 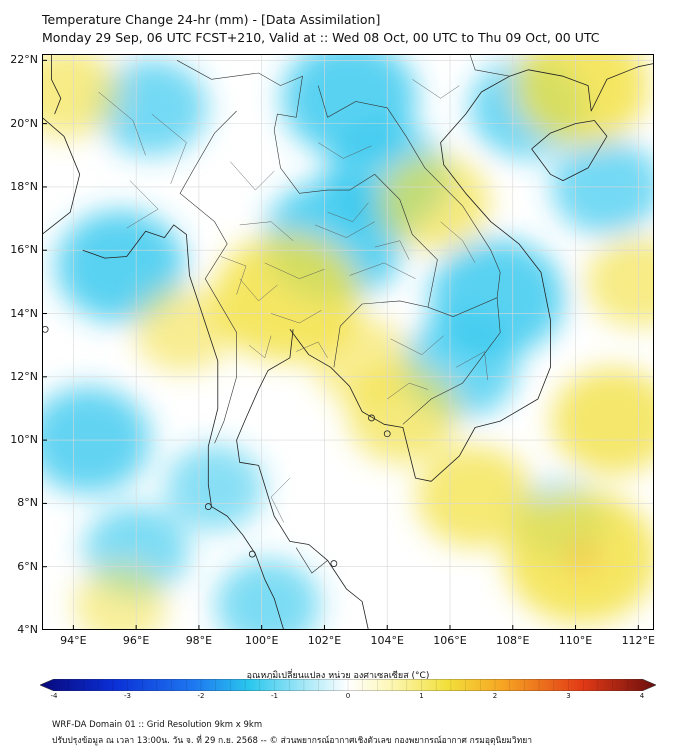 I want to click on colorbar-tick-label: 4, so click(x=642, y=696).